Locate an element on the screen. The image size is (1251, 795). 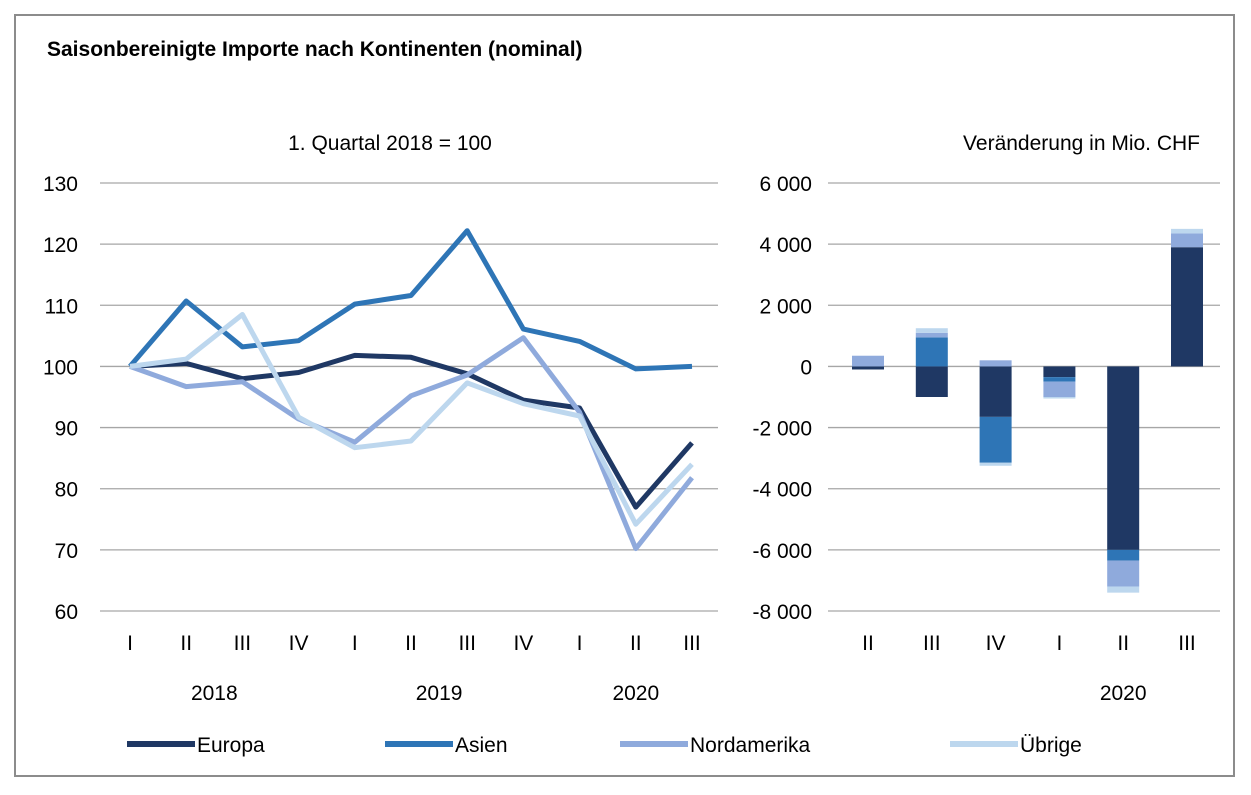
line-chart-y-tick-label: 90 is located at coordinates (66, 429).